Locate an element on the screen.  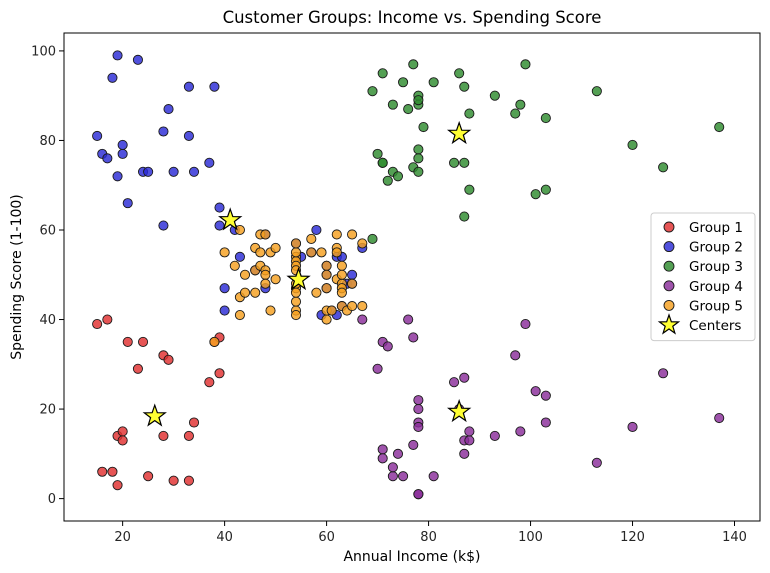
y-tick-label: 0 is located at coordinates (52, 499).